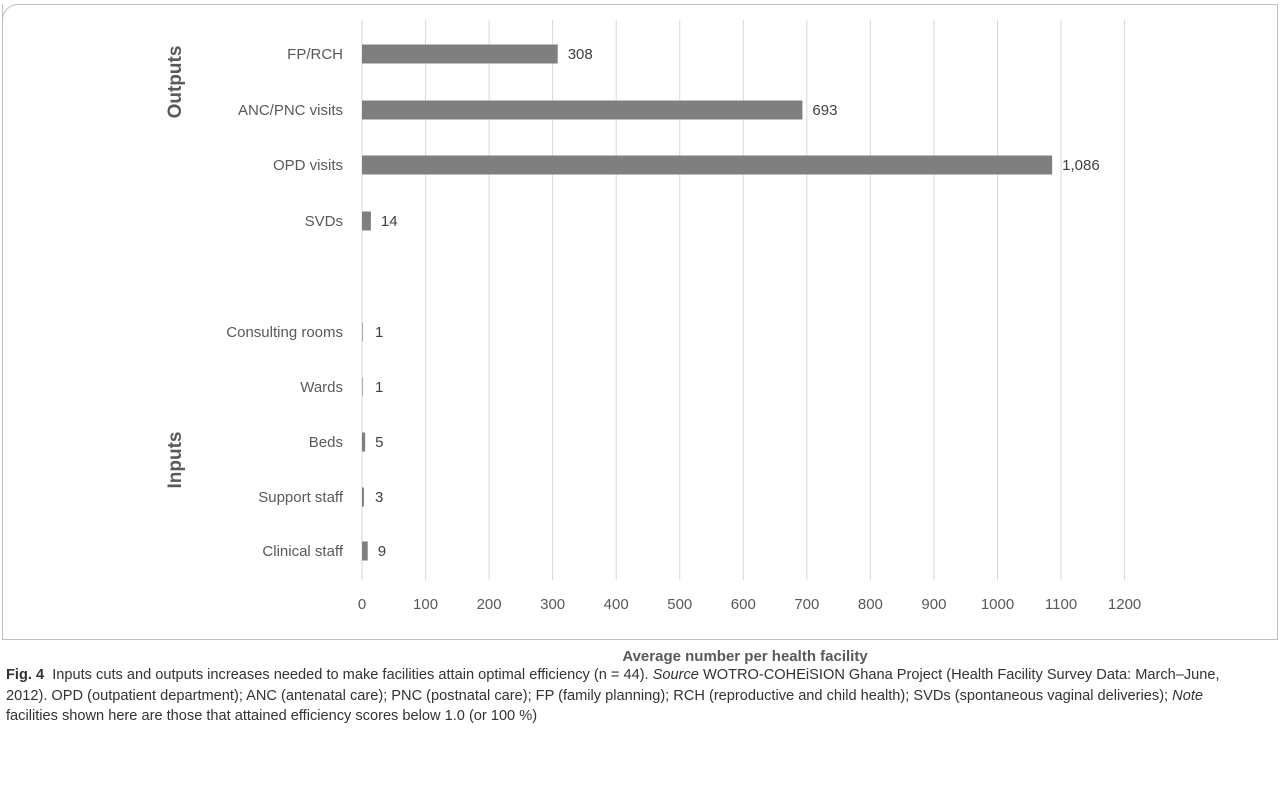  What do you see at coordinates (870, 604) in the screenshot?
I see `x-tick-label: 800` at bounding box center [870, 604].